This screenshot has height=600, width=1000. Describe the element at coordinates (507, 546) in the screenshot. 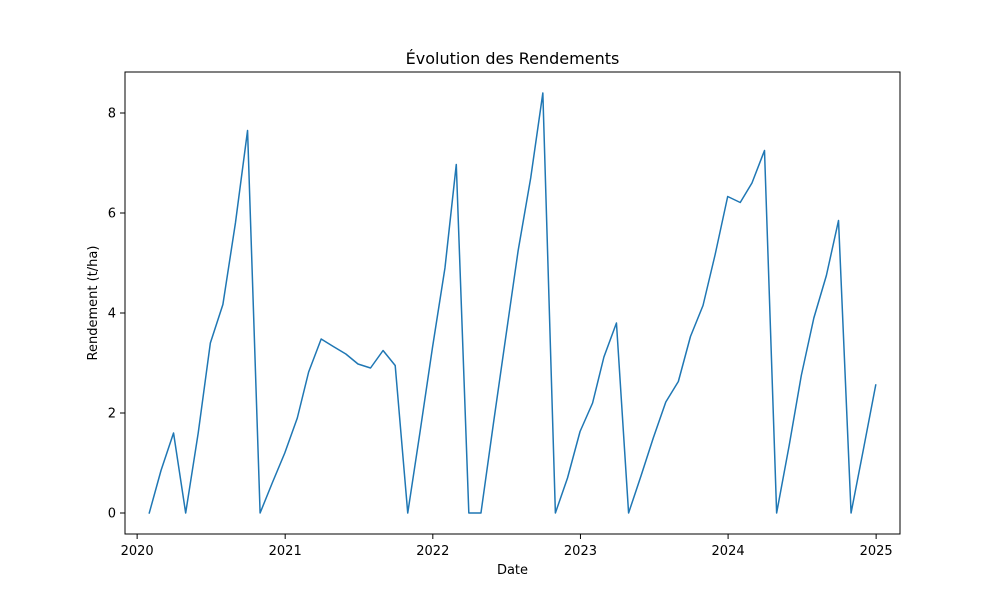

I see `x-axis-ticks: 2020 2021 2022 2023 2024 2025` at that location.